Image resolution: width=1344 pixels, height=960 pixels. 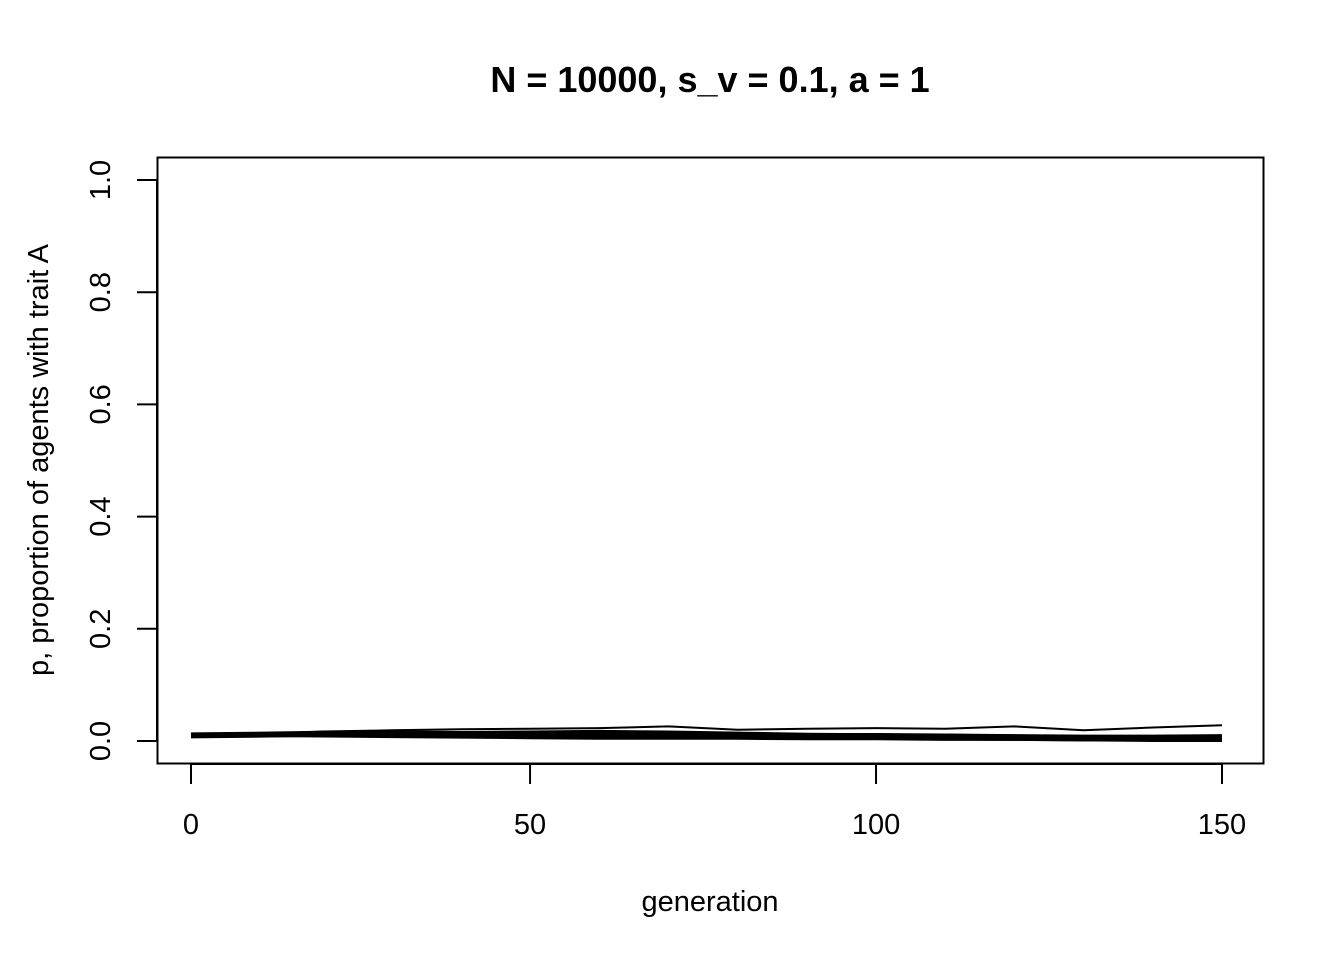 What do you see at coordinates (39, 459) in the screenshot?
I see `y-axis-label: p, proportion of agents with trait A` at bounding box center [39, 459].